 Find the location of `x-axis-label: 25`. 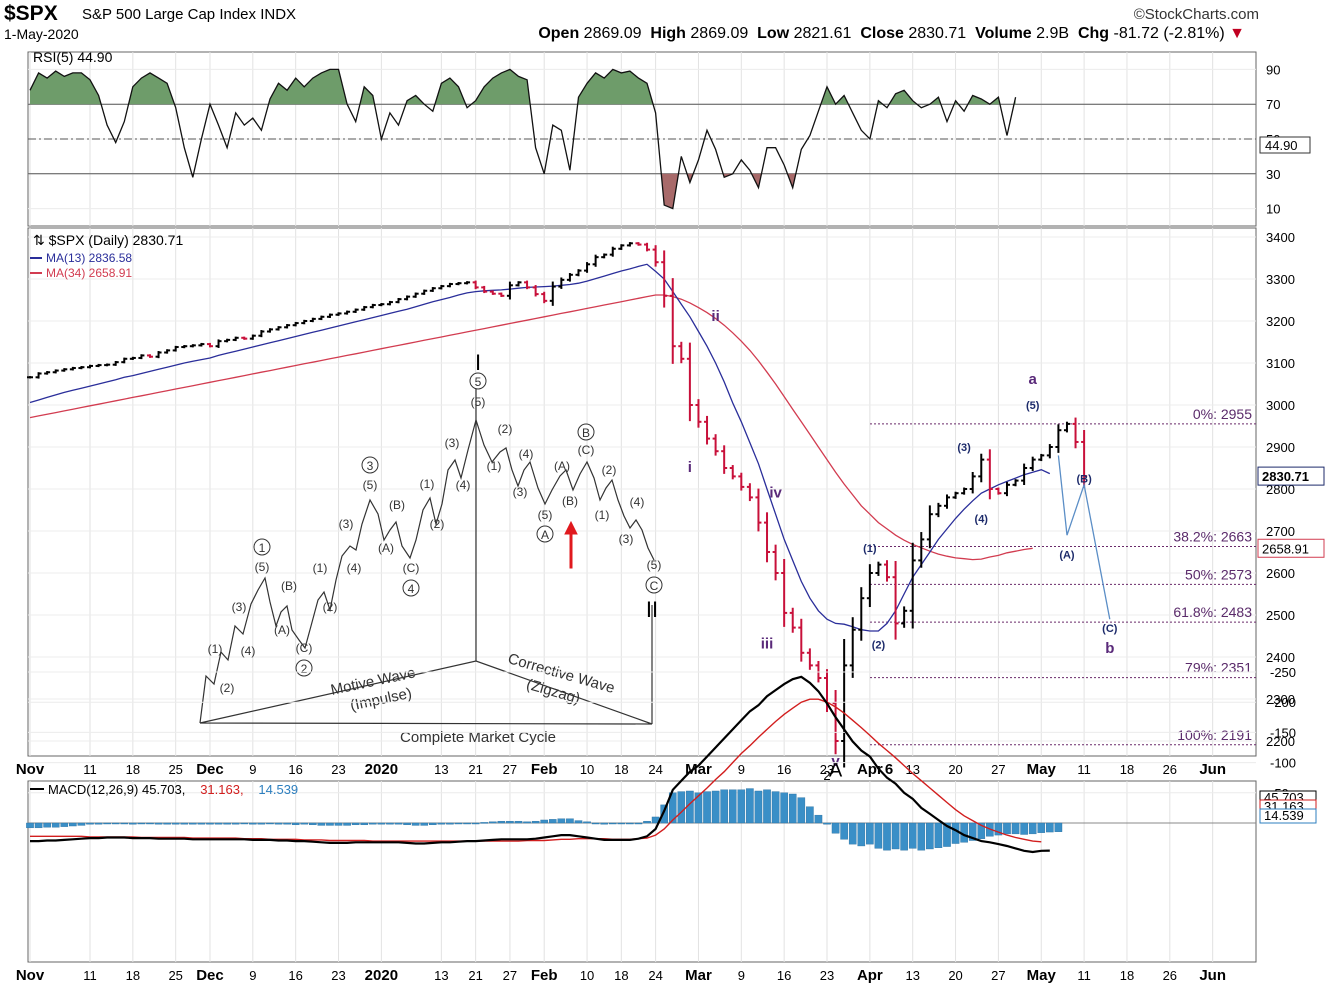

x-axis-label: 25 is located at coordinates (175, 769).